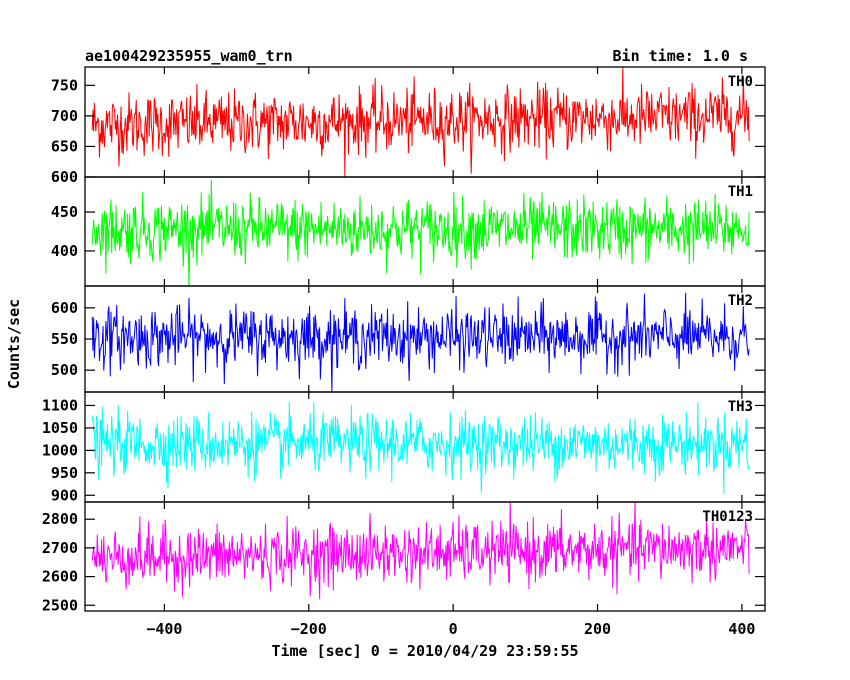 This screenshot has height=680, width=850. What do you see at coordinates (727, 517) in the screenshot?
I see `panel-label: TH0123` at bounding box center [727, 517].